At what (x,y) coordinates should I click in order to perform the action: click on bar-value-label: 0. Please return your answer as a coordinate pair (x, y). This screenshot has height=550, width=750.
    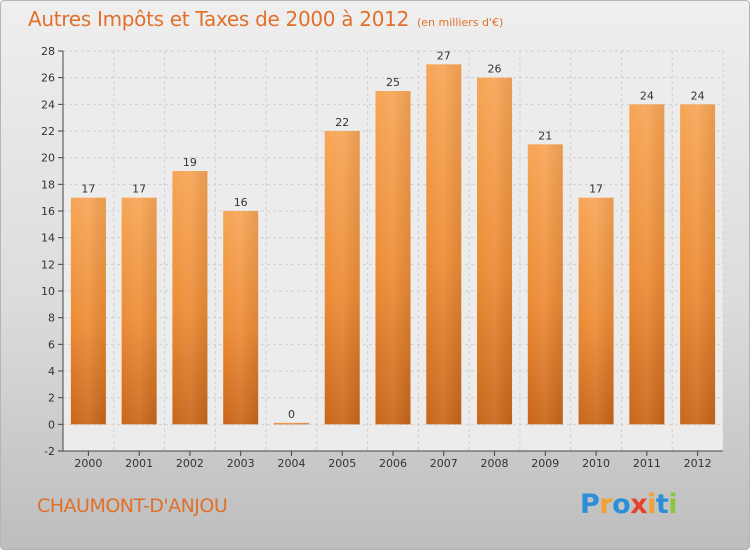
    Looking at the image, I should click on (291, 414).